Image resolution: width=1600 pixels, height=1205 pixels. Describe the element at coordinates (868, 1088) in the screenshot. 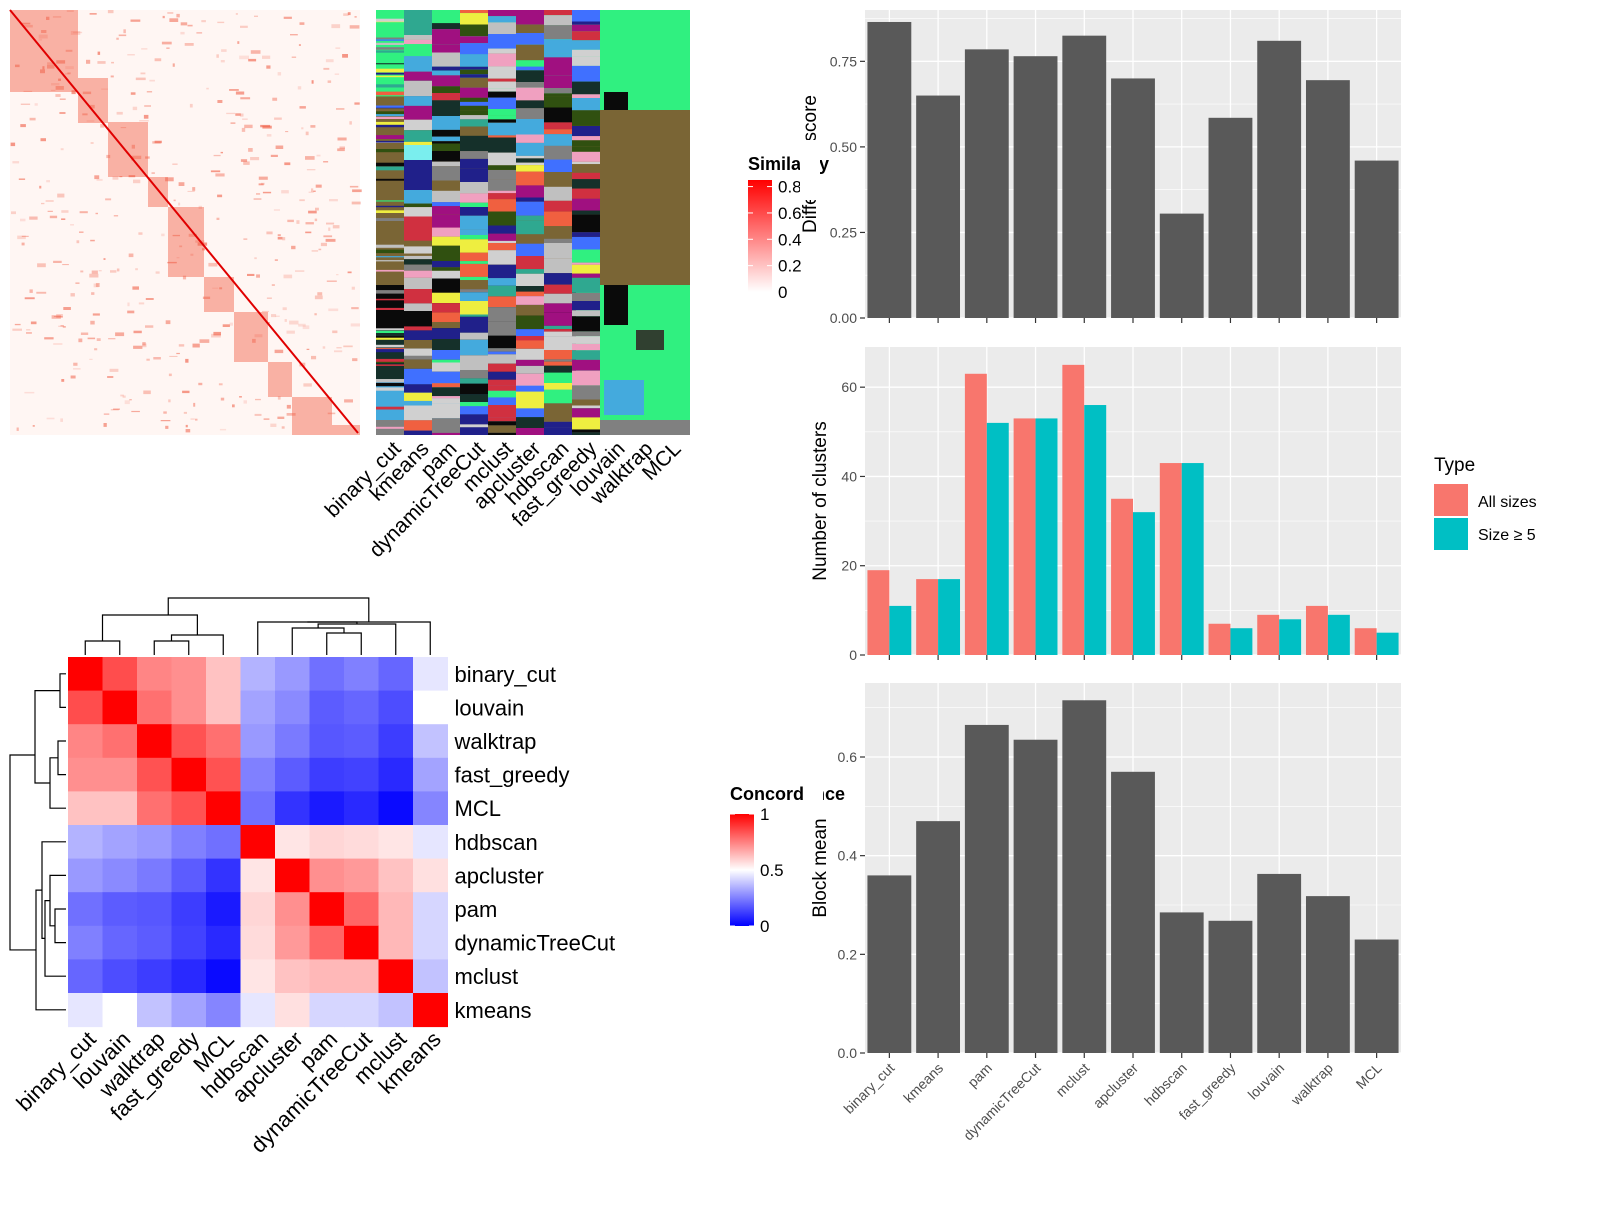

I see `x-tick-label: binary_cut` at that location.